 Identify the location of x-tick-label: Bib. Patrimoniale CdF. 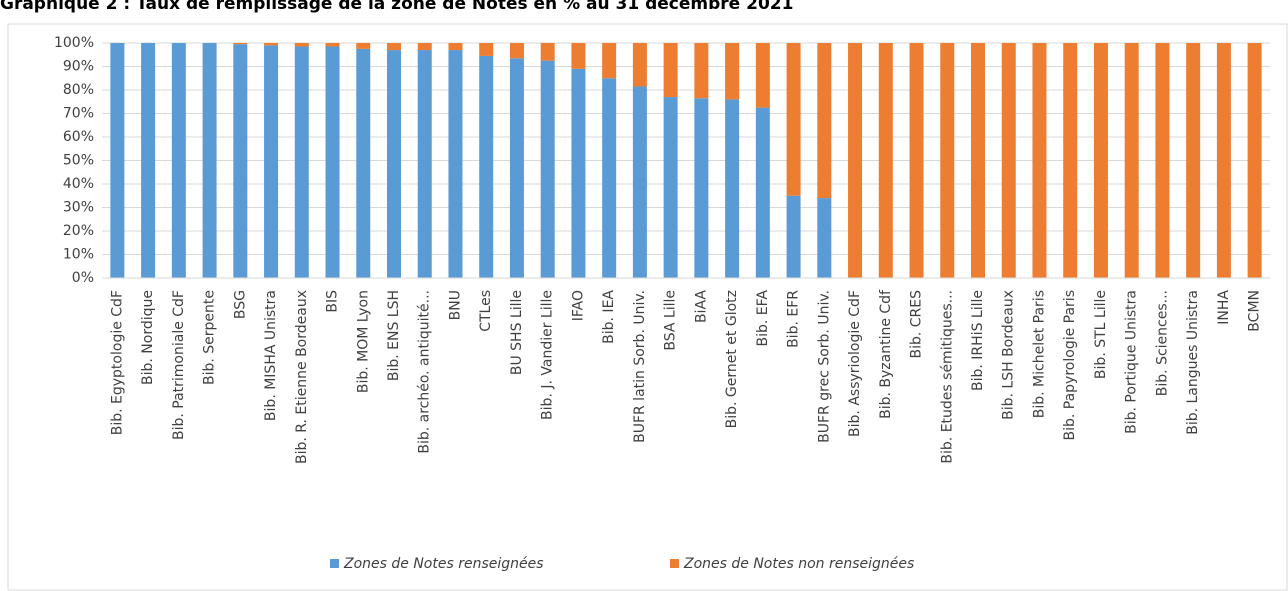
(179, 365).